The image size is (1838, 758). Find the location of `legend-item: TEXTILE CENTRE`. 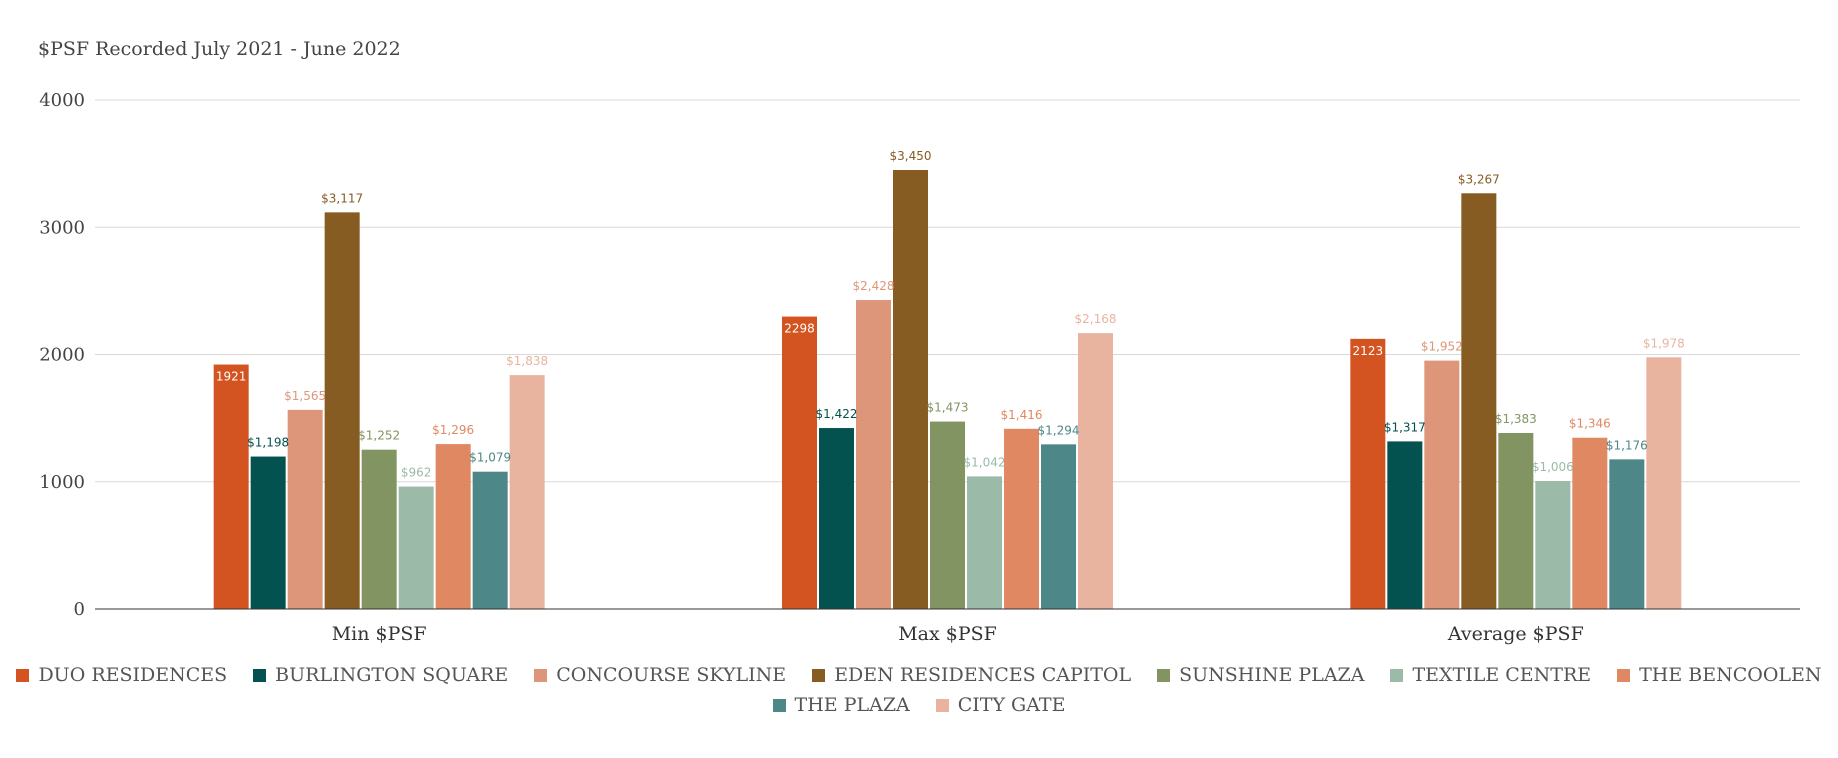

legend-item: TEXTILE CENTRE is located at coordinates (1490, 675).